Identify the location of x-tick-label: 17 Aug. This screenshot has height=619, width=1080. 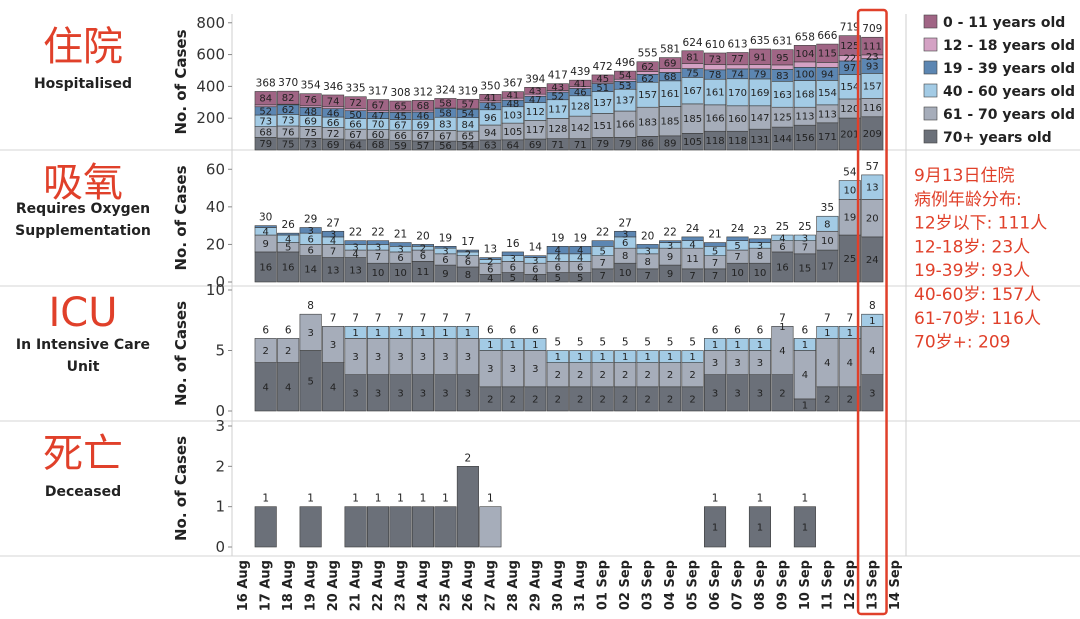
(266, 585).